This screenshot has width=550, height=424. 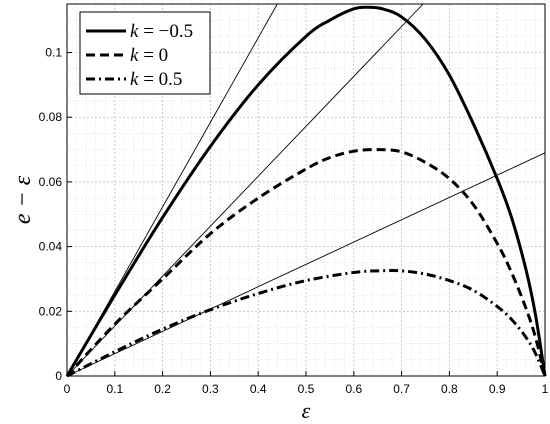 I want to click on x-tick-label: 0.6, so click(x=353, y=389).